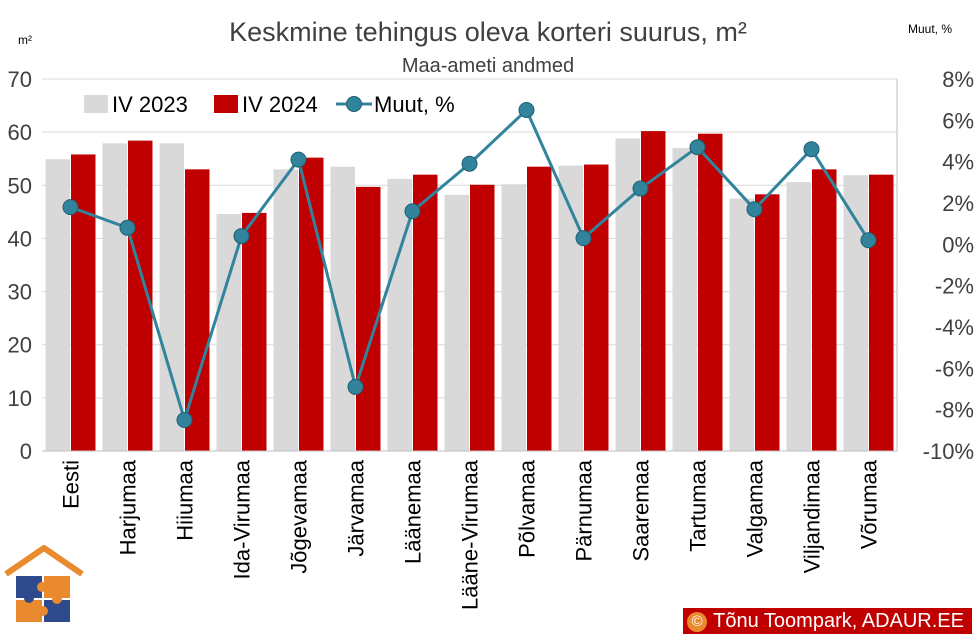  What do you see at coordinates (20, 238) in the screenshot?
I see `left-tick-label: 40` at bounding box center [20, 238].